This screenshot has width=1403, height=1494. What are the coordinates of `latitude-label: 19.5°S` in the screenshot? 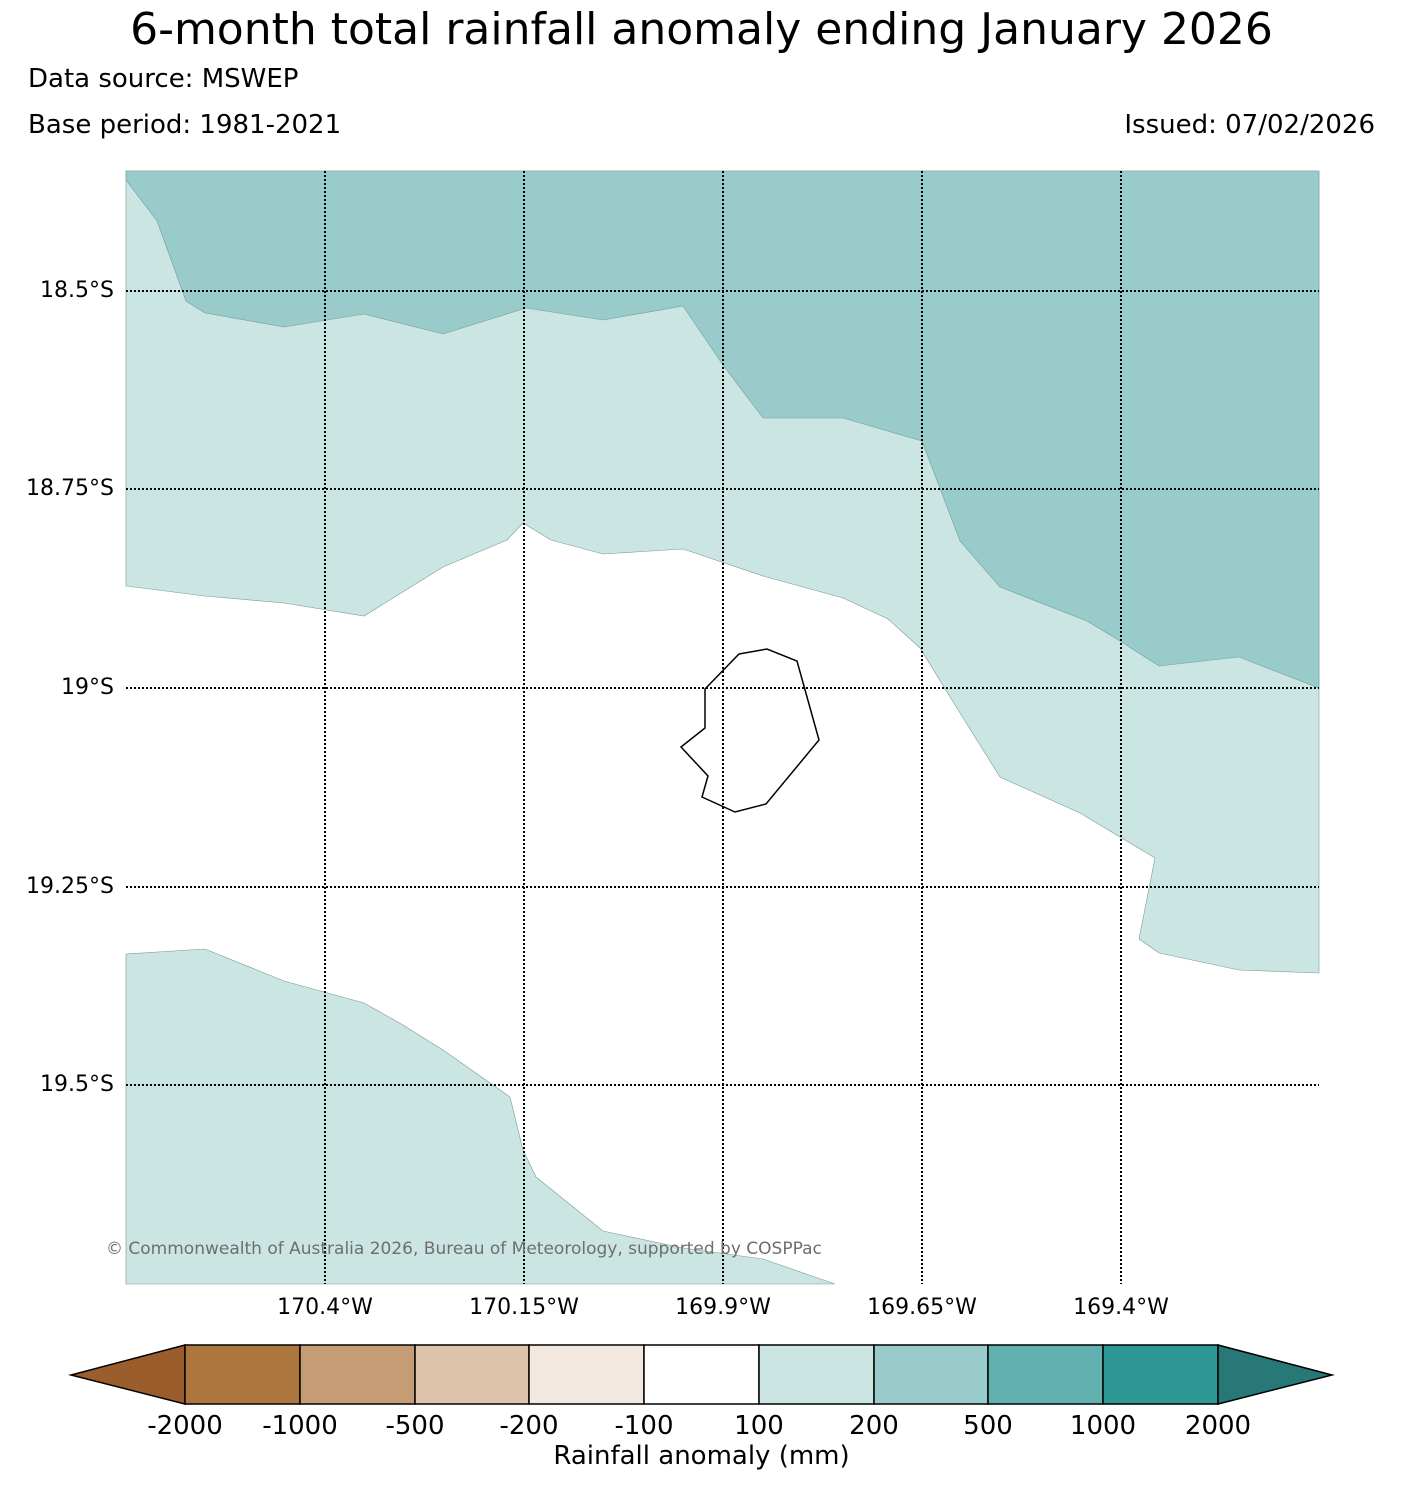 It's located at (77, 1084).